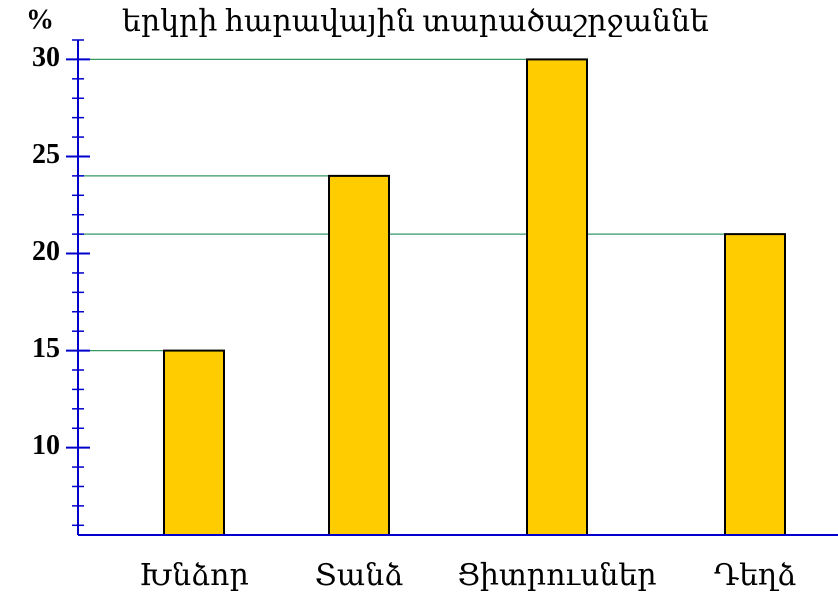 Image resolution: width=838 pixels, height=597 pixels. I want to click on y-axis-label: %, so click(40, 19).